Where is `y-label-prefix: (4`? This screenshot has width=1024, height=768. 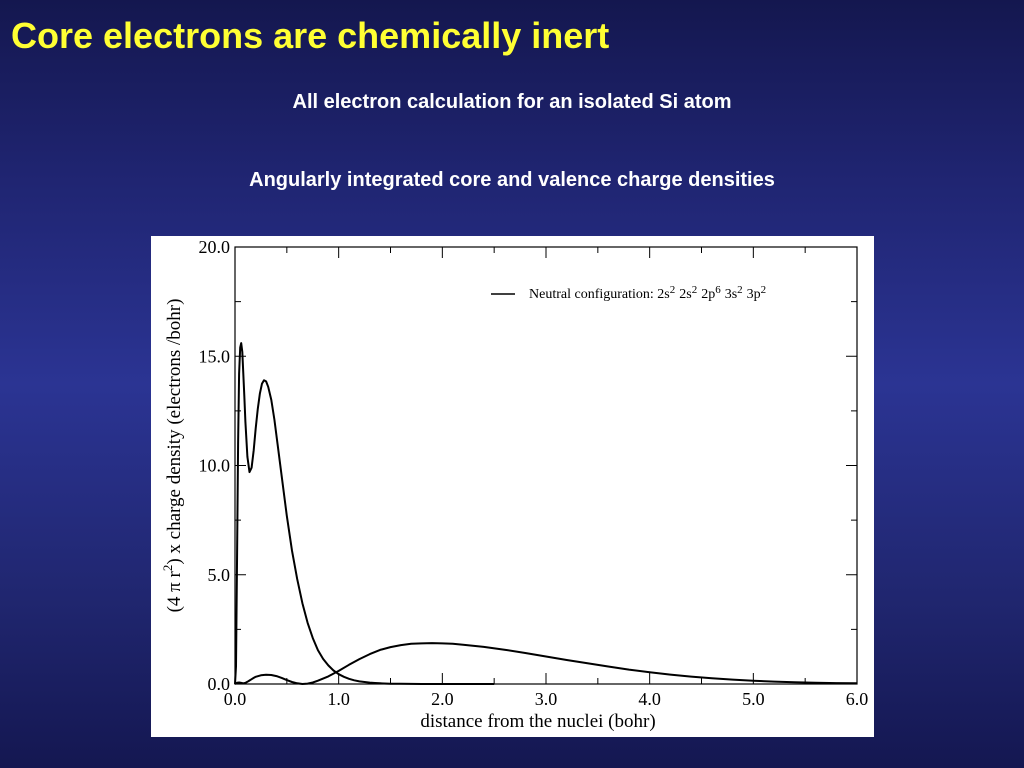 y-label-prefix: (4 is located at coordinates (174, 604).